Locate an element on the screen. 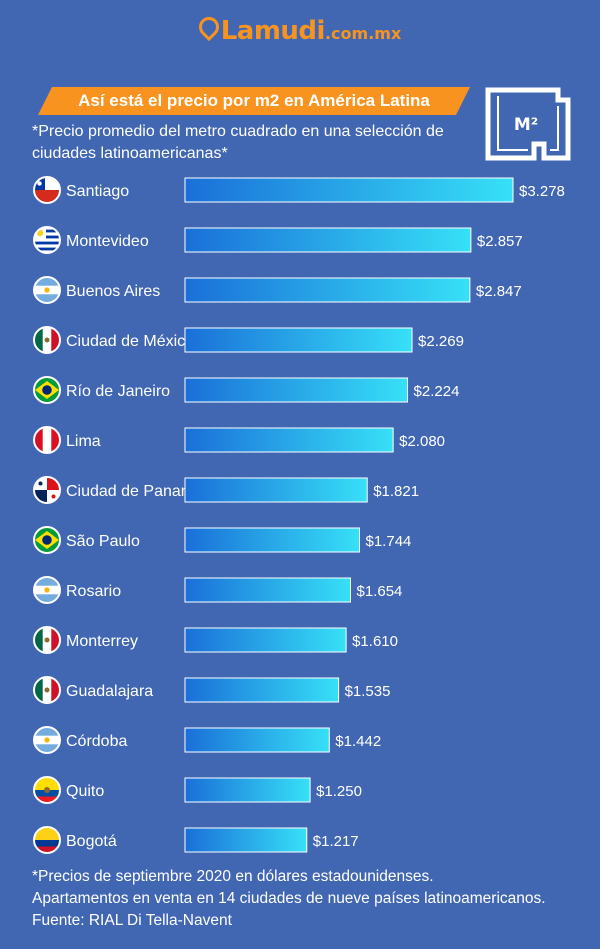  category-label: Quito is located at coordinates (85, 791).